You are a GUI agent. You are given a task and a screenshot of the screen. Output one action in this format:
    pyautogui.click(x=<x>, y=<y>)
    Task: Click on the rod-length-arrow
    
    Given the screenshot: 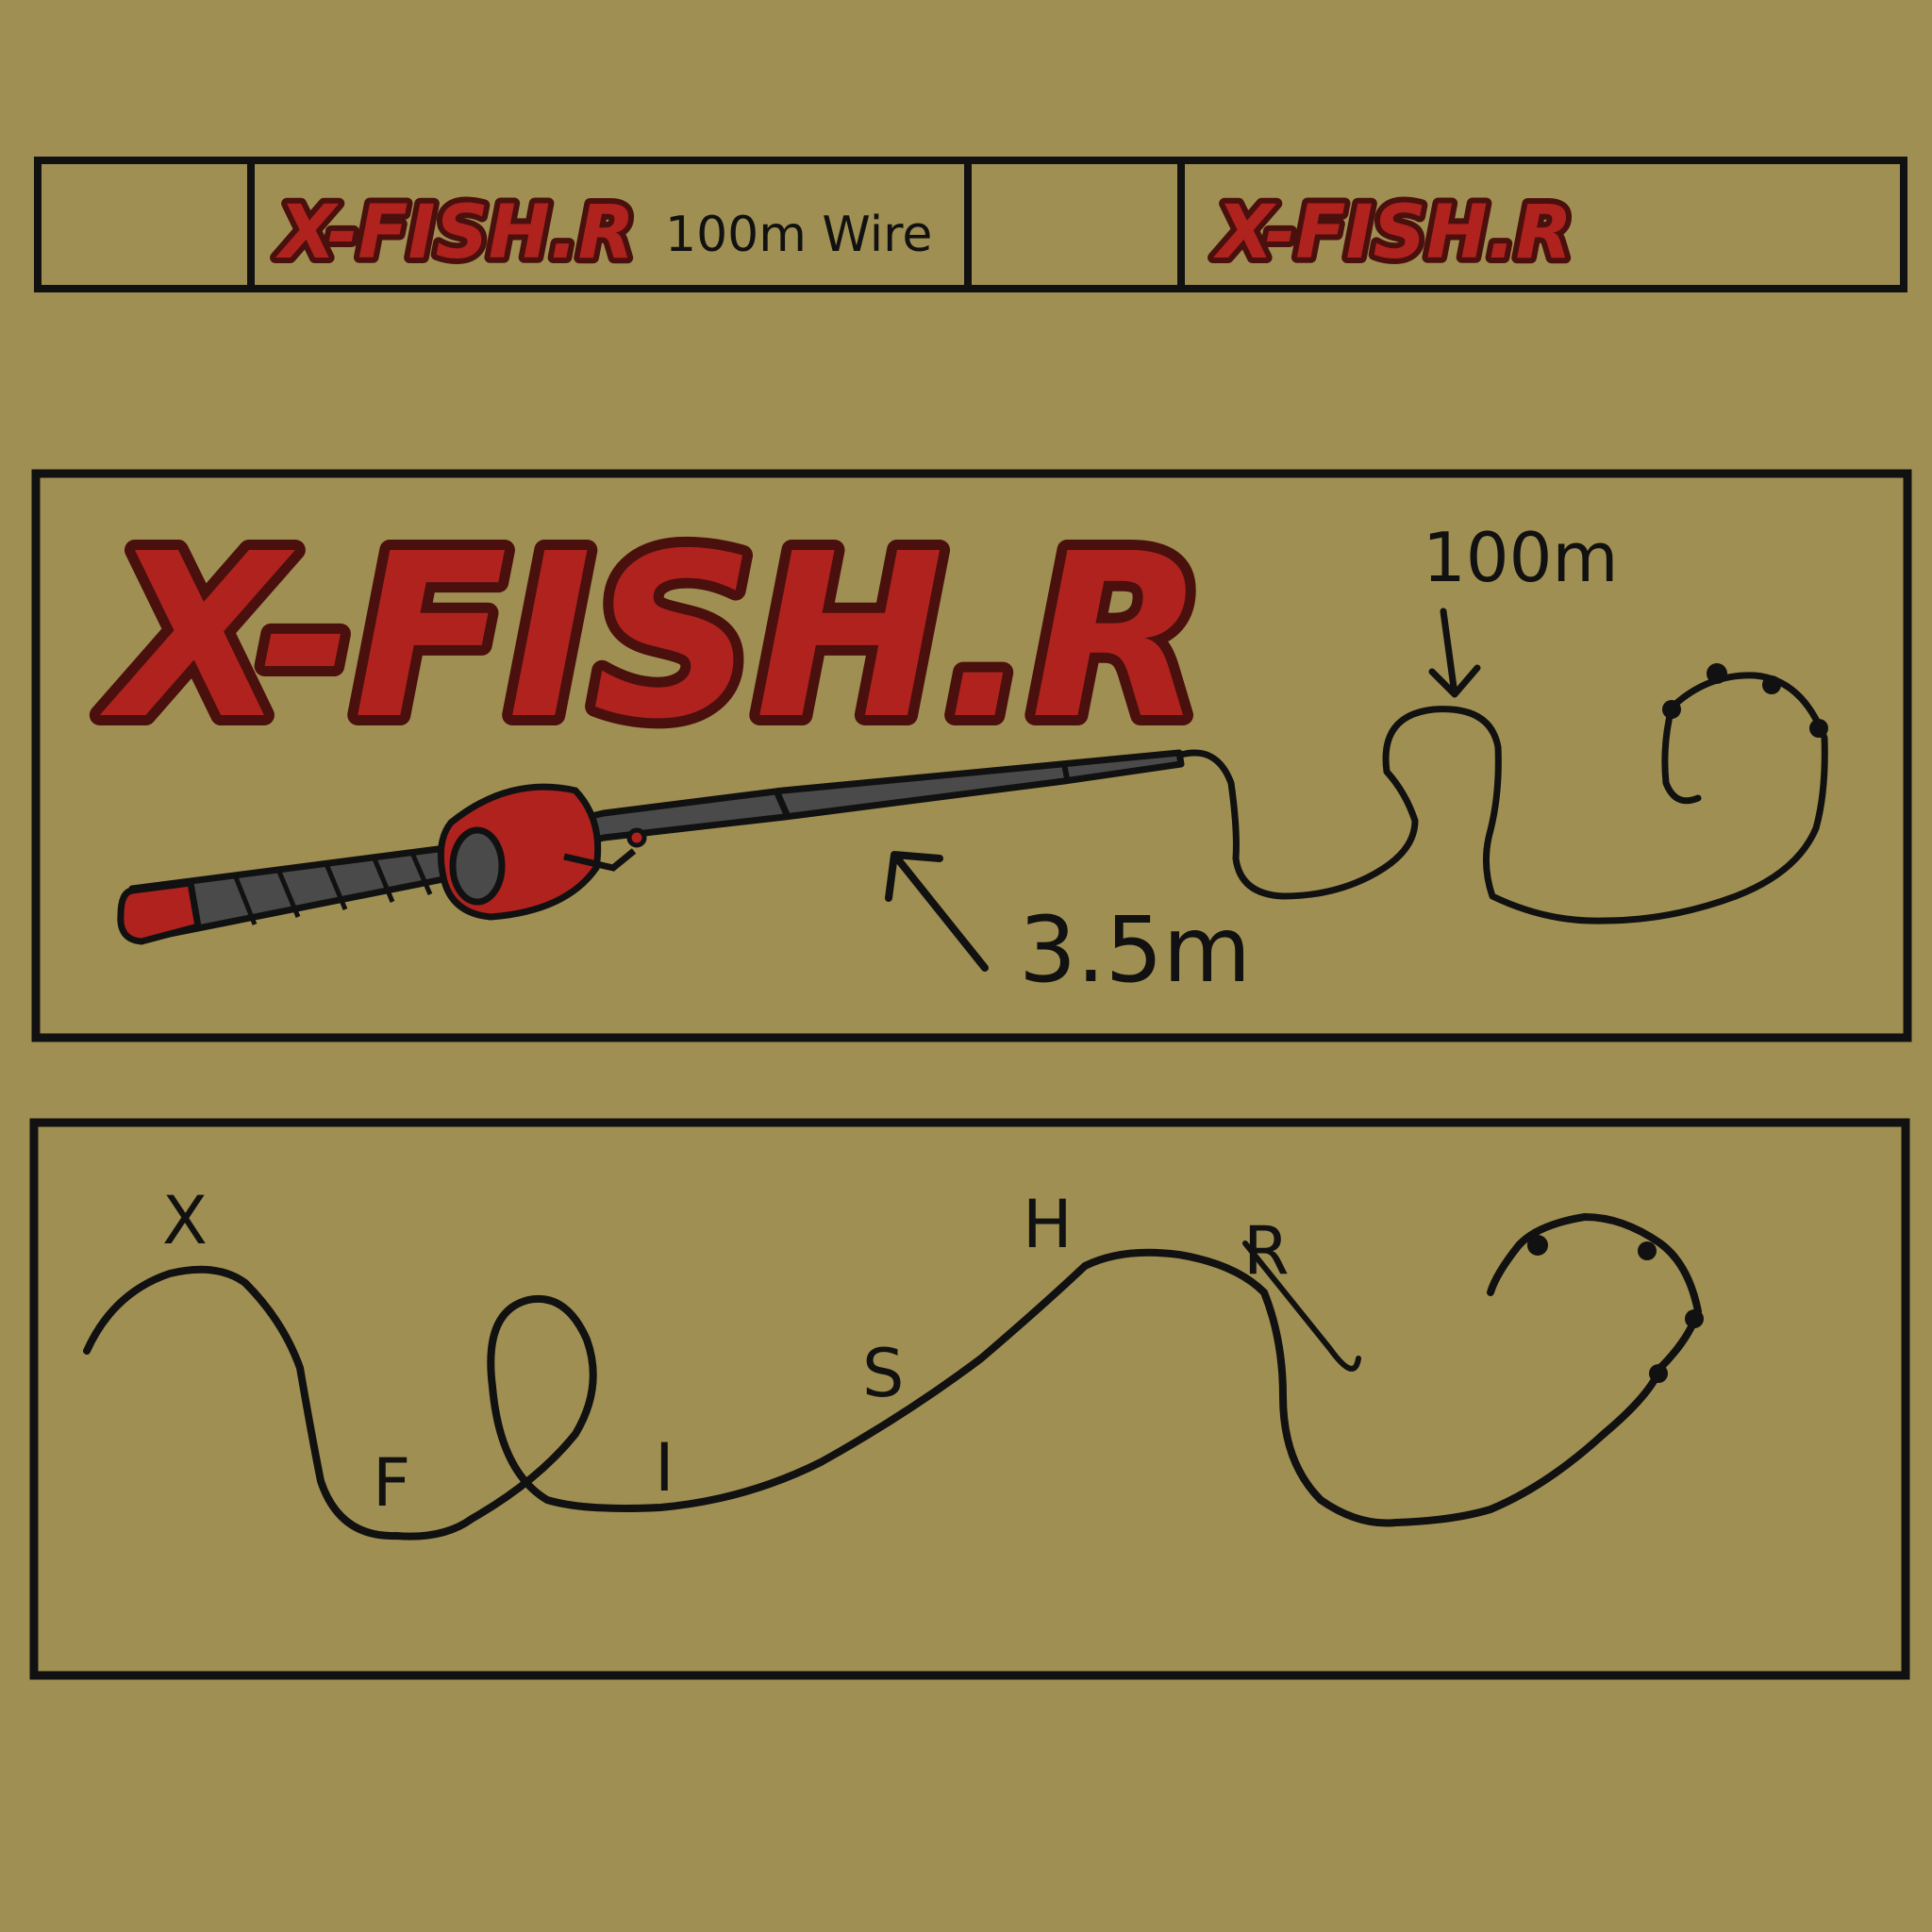 What is the action you would take?
    pyautogui.click(x=937, y=911)
    